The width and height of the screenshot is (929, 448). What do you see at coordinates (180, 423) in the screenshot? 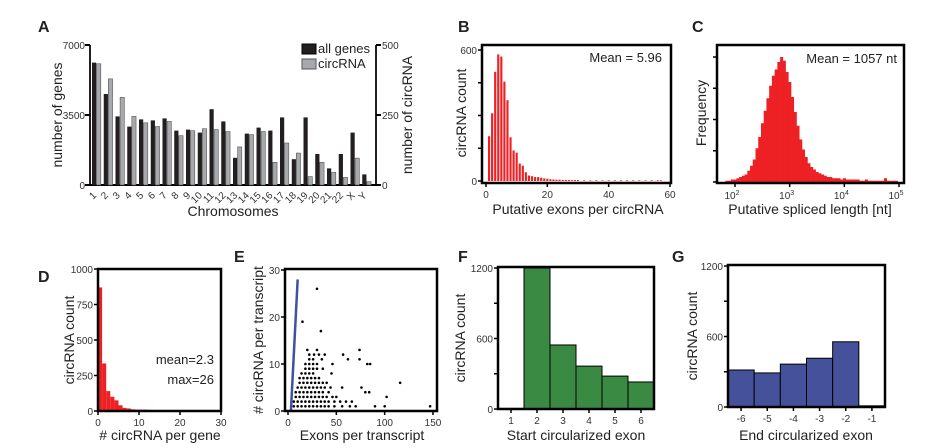
I see `d-xtick-label: 20` at bounding box center [180, 423].